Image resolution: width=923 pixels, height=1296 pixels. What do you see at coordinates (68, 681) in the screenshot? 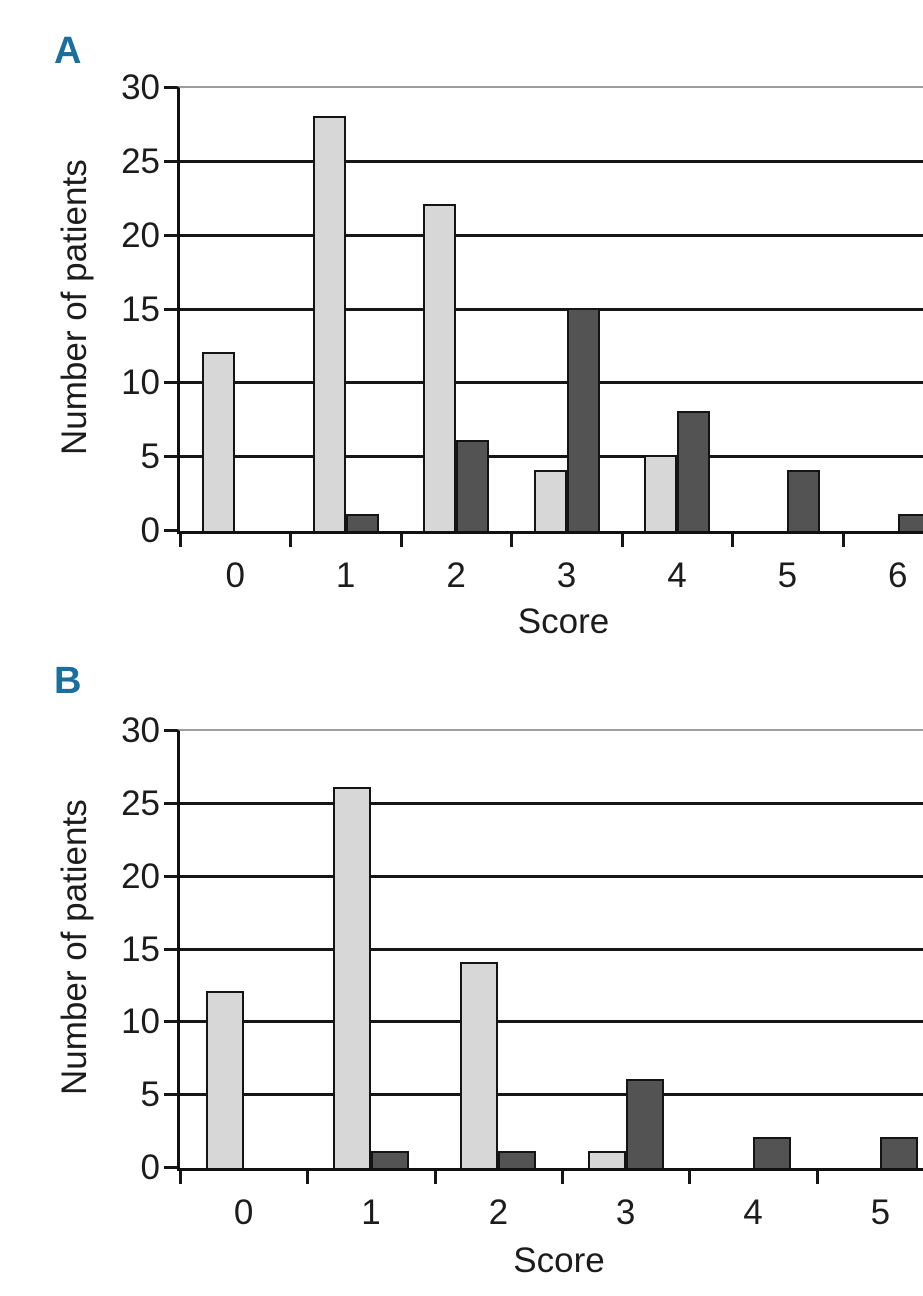
I see `panel-b-label: B` at bounding box center [68, 681].